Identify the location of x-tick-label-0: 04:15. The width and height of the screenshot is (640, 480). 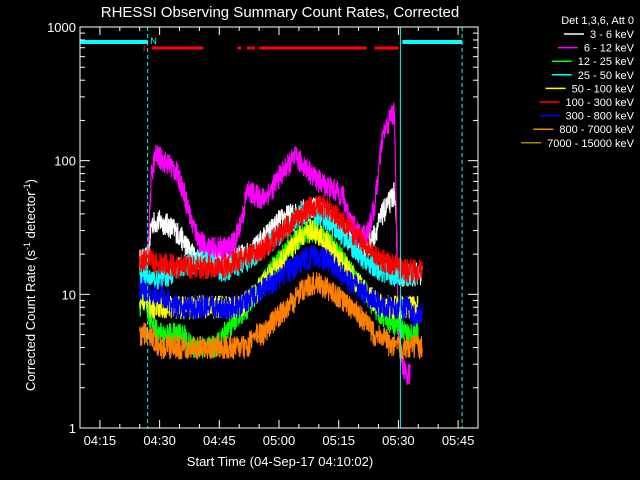
(100, 440).